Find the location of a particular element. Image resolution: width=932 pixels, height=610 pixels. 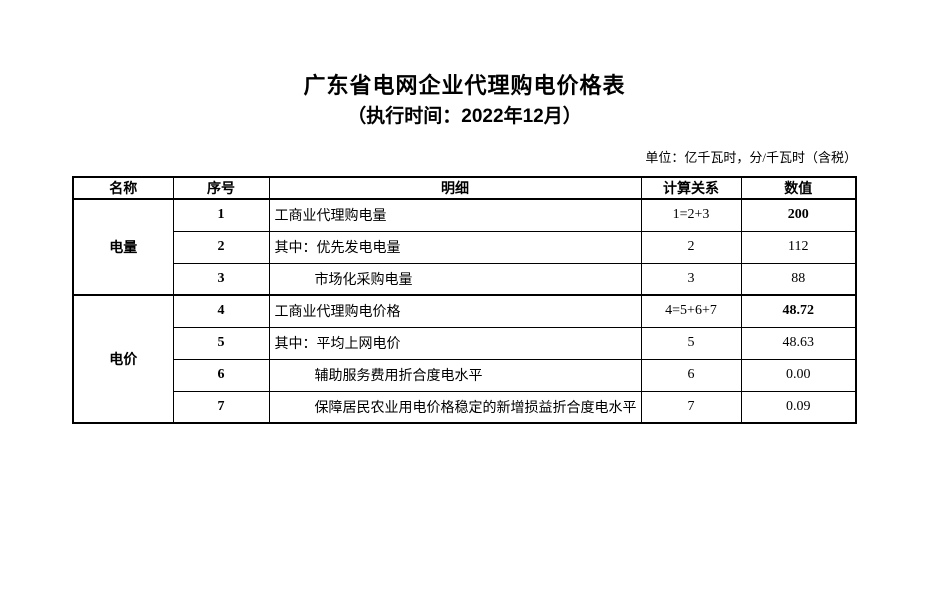

value-cell: 48.72 is located at coordinates (798, 311).